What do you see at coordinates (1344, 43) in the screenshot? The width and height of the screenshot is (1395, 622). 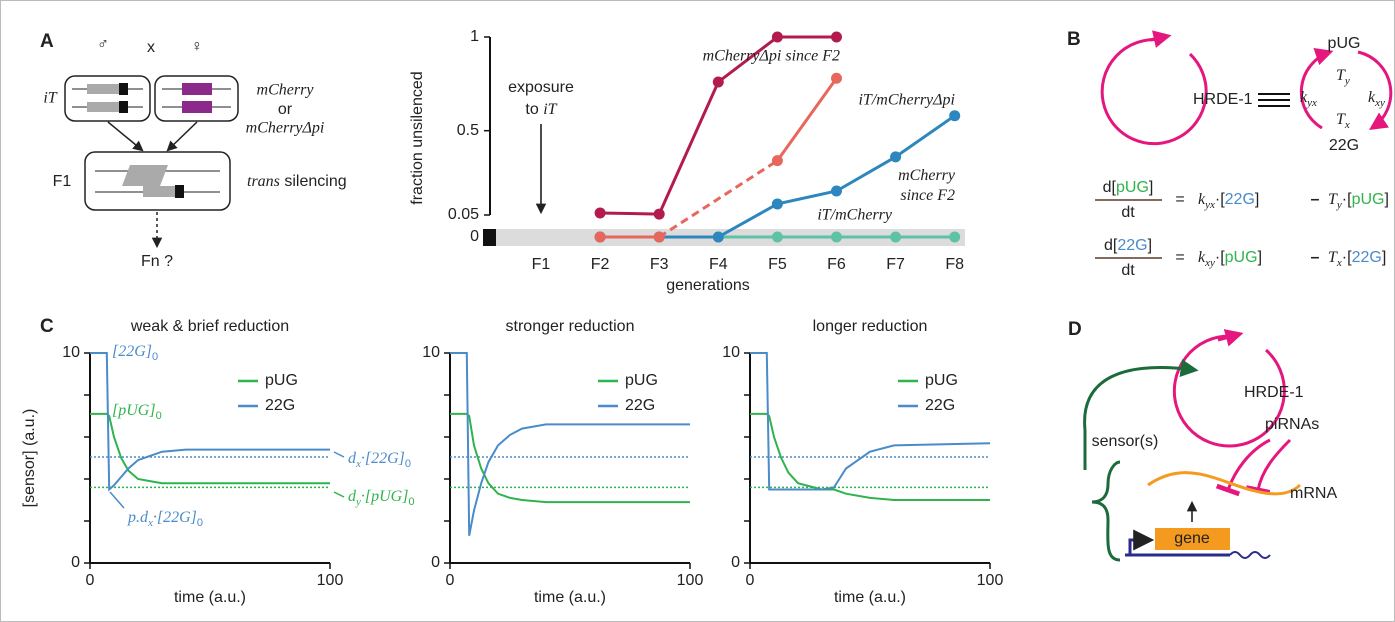 I see `species-label: pUG` at bounding box center [1344, 43].